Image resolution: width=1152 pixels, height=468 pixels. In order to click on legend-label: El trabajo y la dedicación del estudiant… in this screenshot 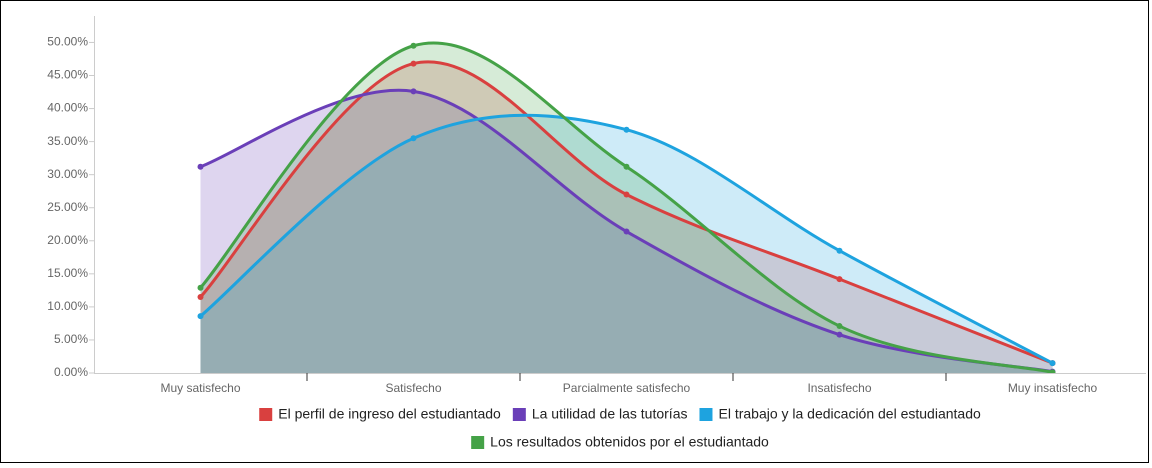, I will do `click(849, 414)`.